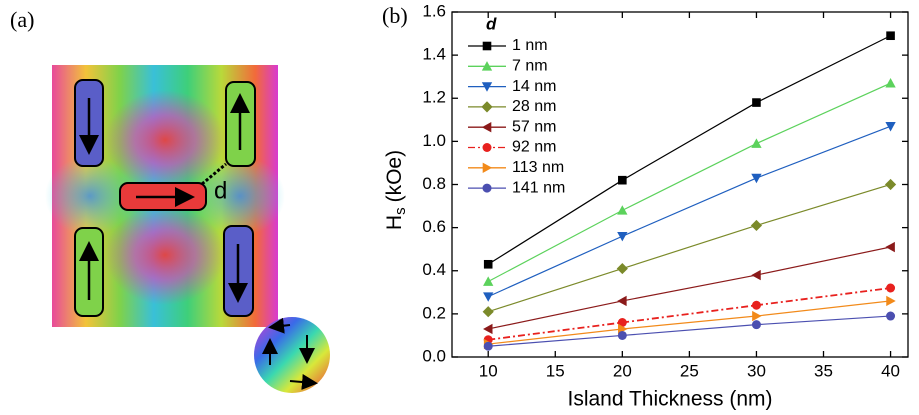 This screenshot has width=919, height=415. Describe the element at coordinates (669, 399) in the screenshot. I see `x-axis-title: Island Thickness (nm)` at that location.